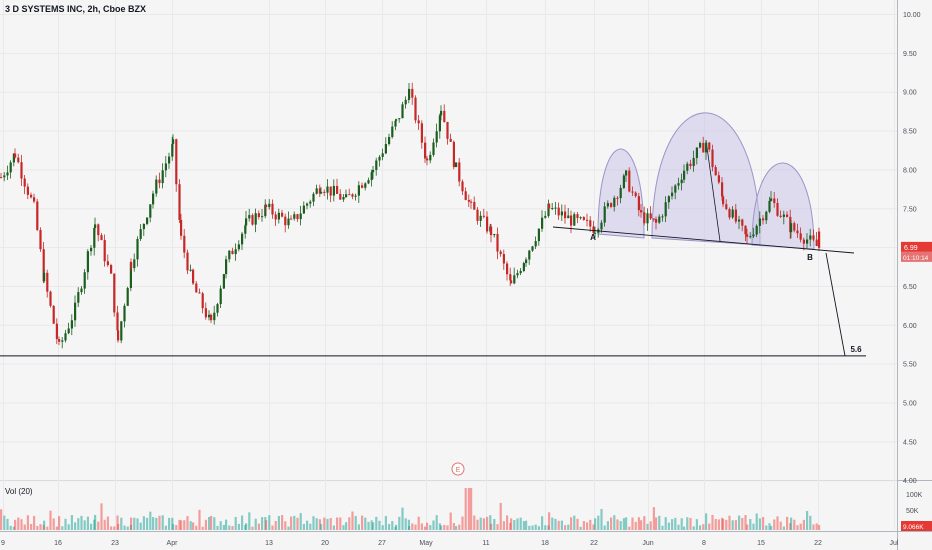 The image size is (932, 550). Describe the element at coordinates (761, 543) in the screenshot. I see `x-tick-label: 15` at that location.